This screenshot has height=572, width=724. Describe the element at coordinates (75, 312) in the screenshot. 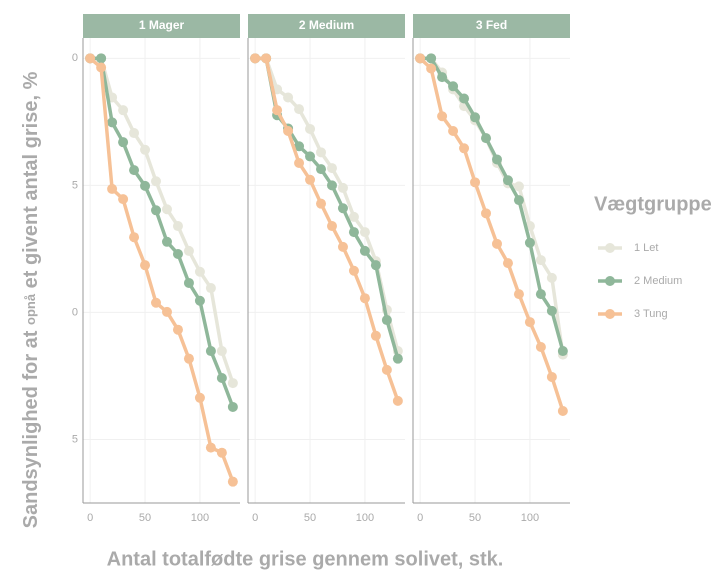

I see `y-tick-label: 0` at that location.